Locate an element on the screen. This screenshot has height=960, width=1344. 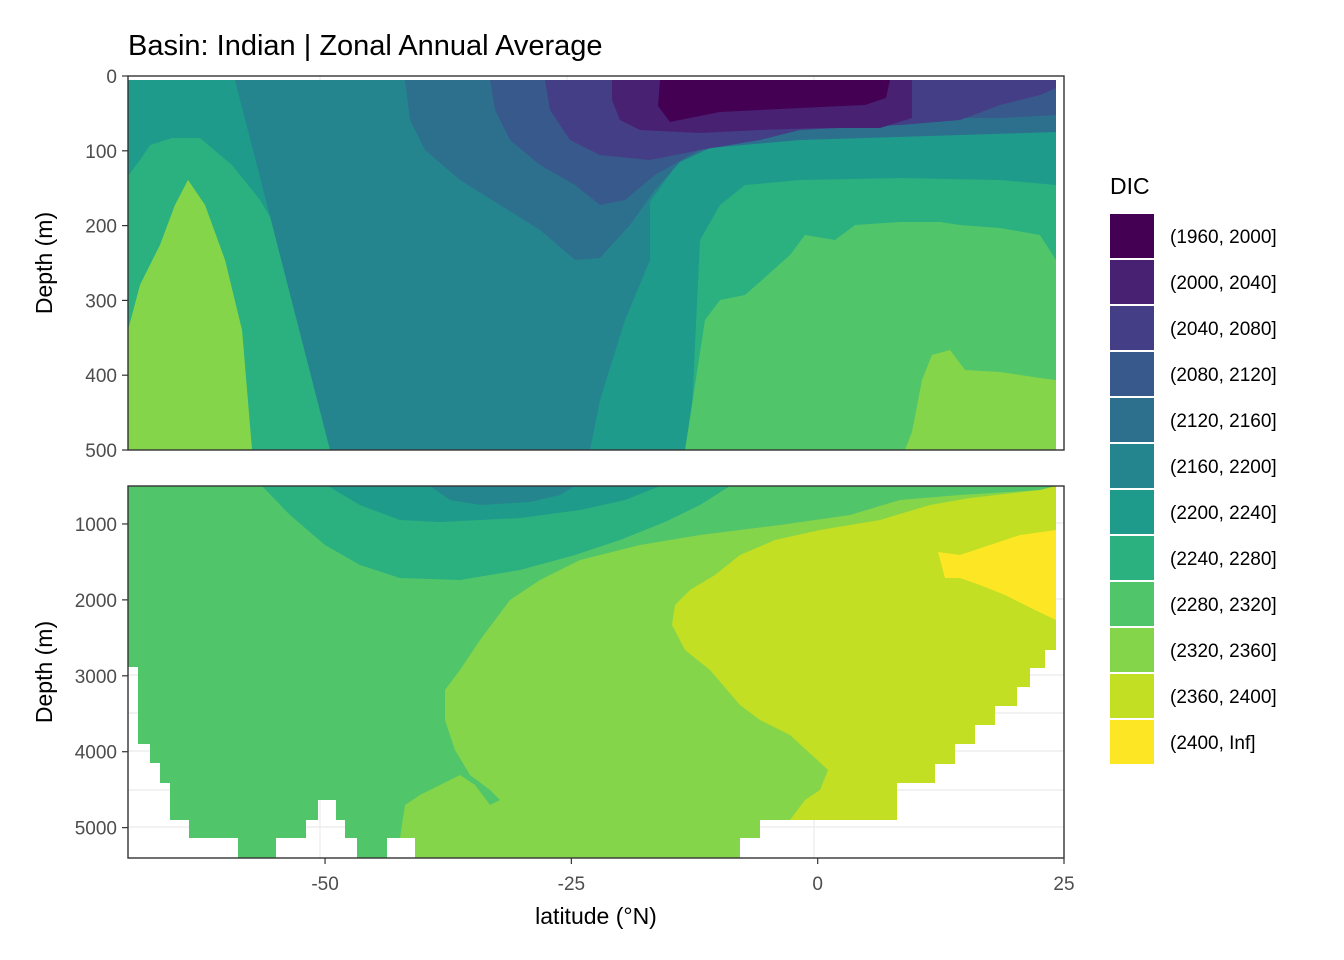
legend-title: DIC is located at coordinates (1130, 186).